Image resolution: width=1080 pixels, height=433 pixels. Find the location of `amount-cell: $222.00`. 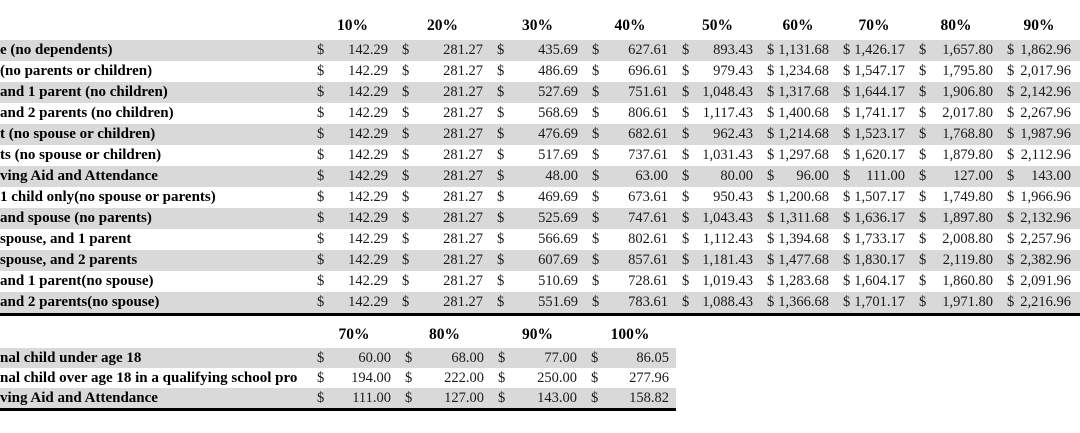

amount-cell: $222.00 is located at coordinates (444, 378).